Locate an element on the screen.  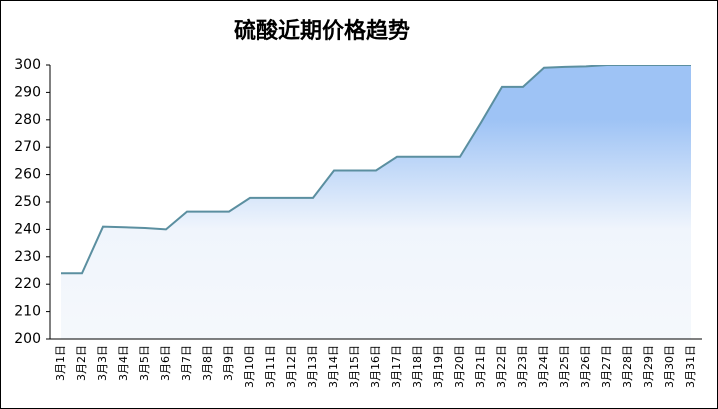
x-tick-label: 3月27日 is located at coordinates (606, 366).